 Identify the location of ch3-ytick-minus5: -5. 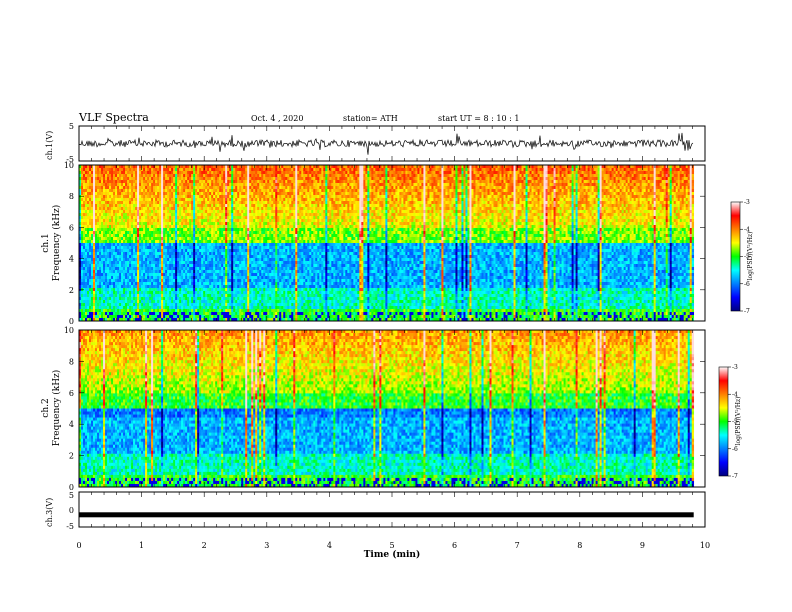
(70, 526).